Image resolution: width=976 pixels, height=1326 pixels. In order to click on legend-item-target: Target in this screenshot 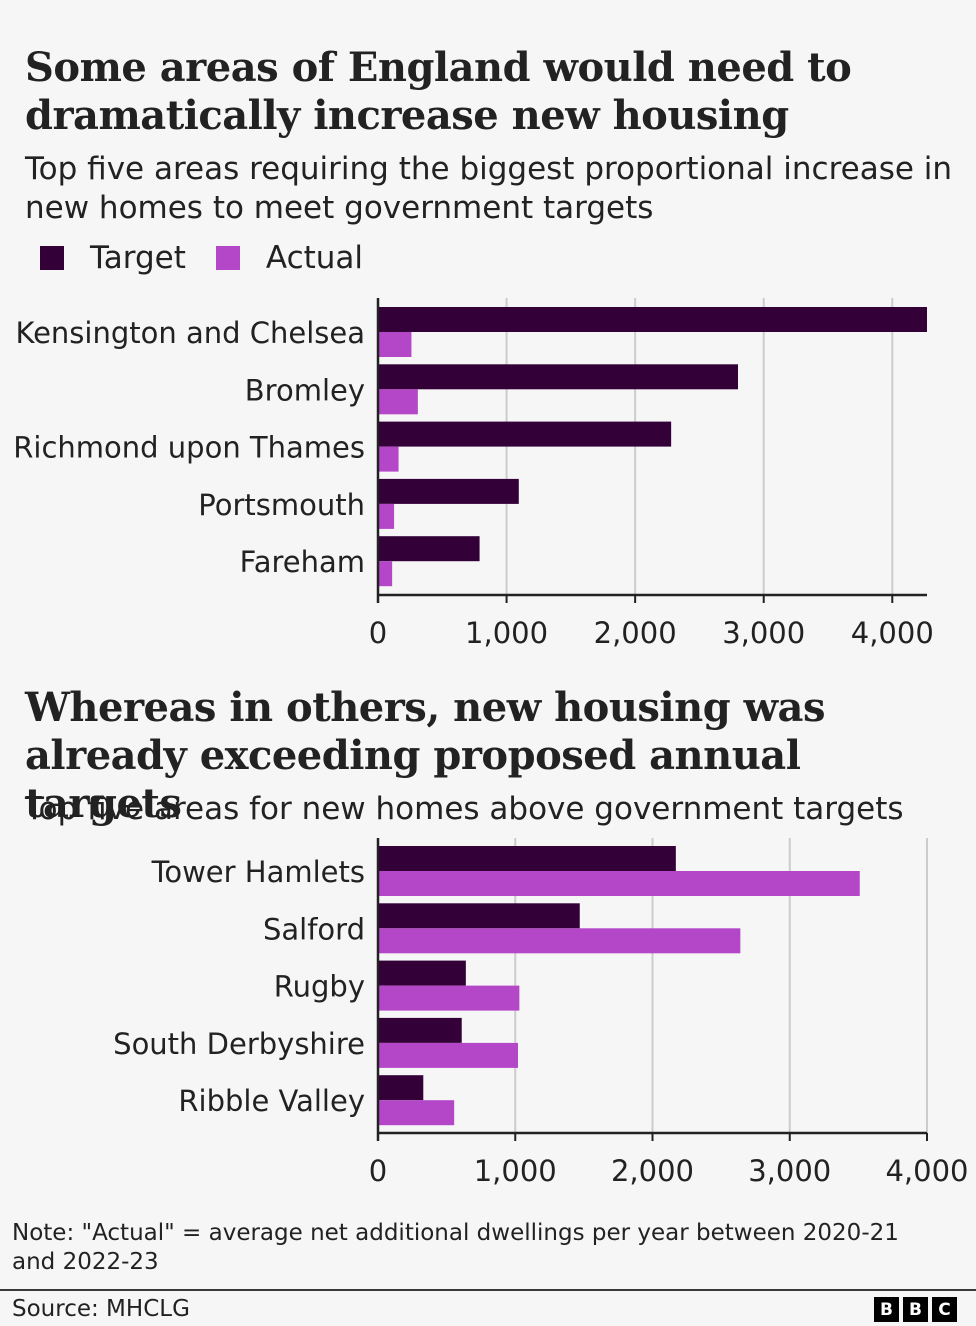, I will do `click(113, 258)`.